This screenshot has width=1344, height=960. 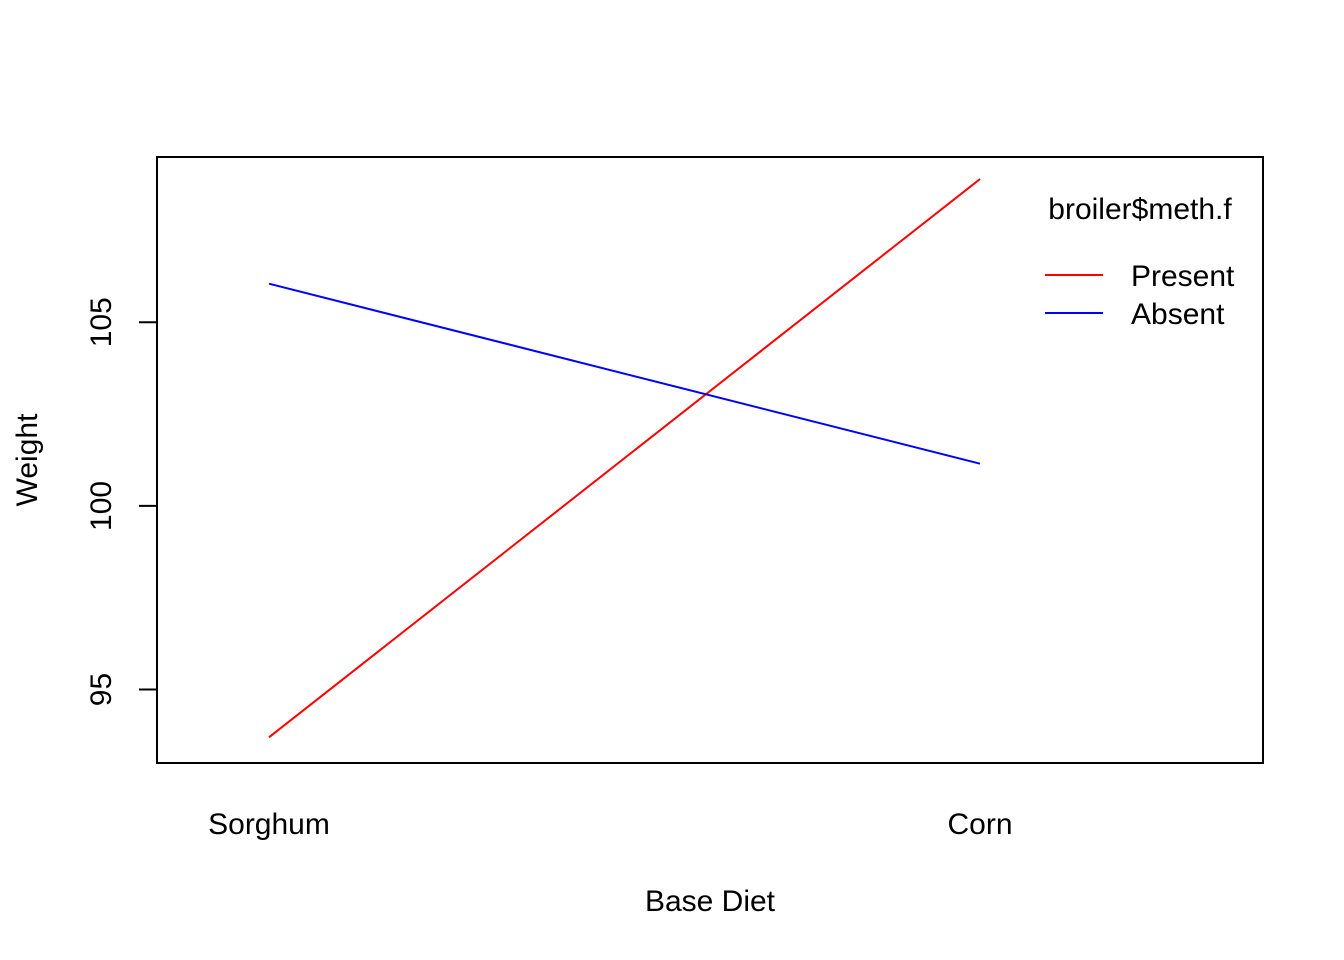 I want to click on legend: broiler$meth.f Present Absent, so click(x=1140, y=262).